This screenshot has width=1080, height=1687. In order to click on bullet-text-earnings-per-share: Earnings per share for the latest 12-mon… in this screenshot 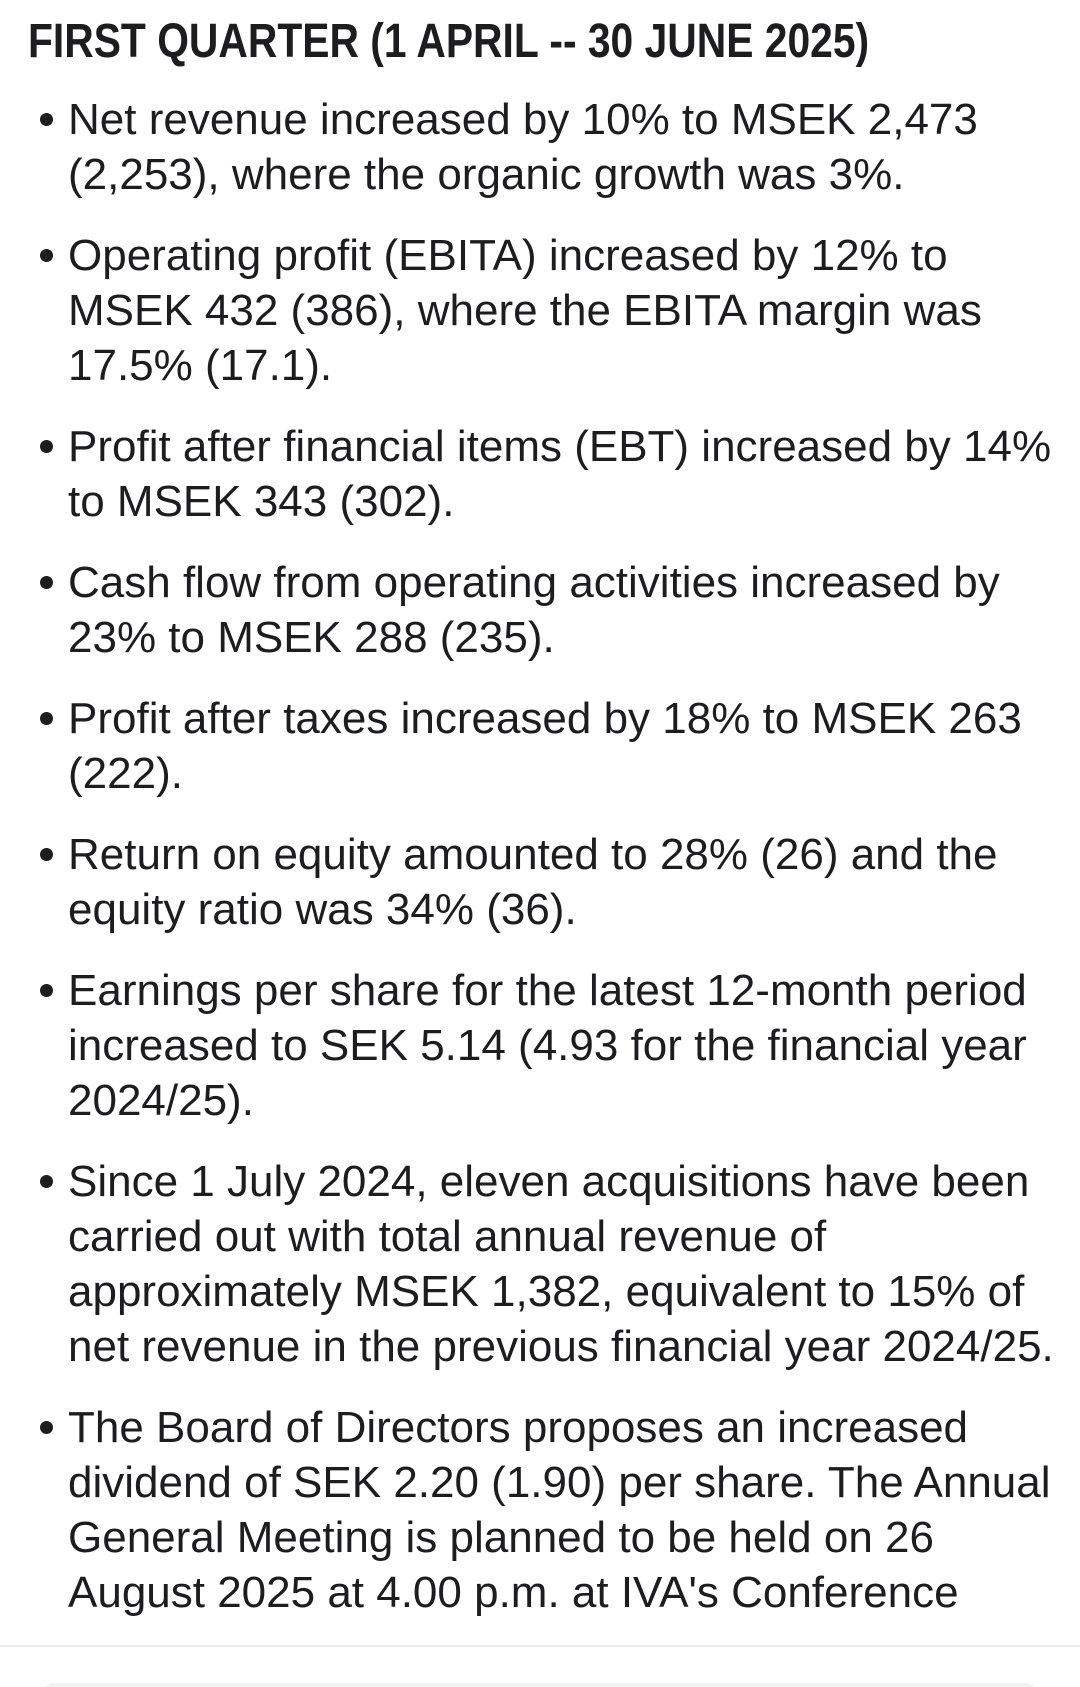, I will do `click(547, 1045)`.